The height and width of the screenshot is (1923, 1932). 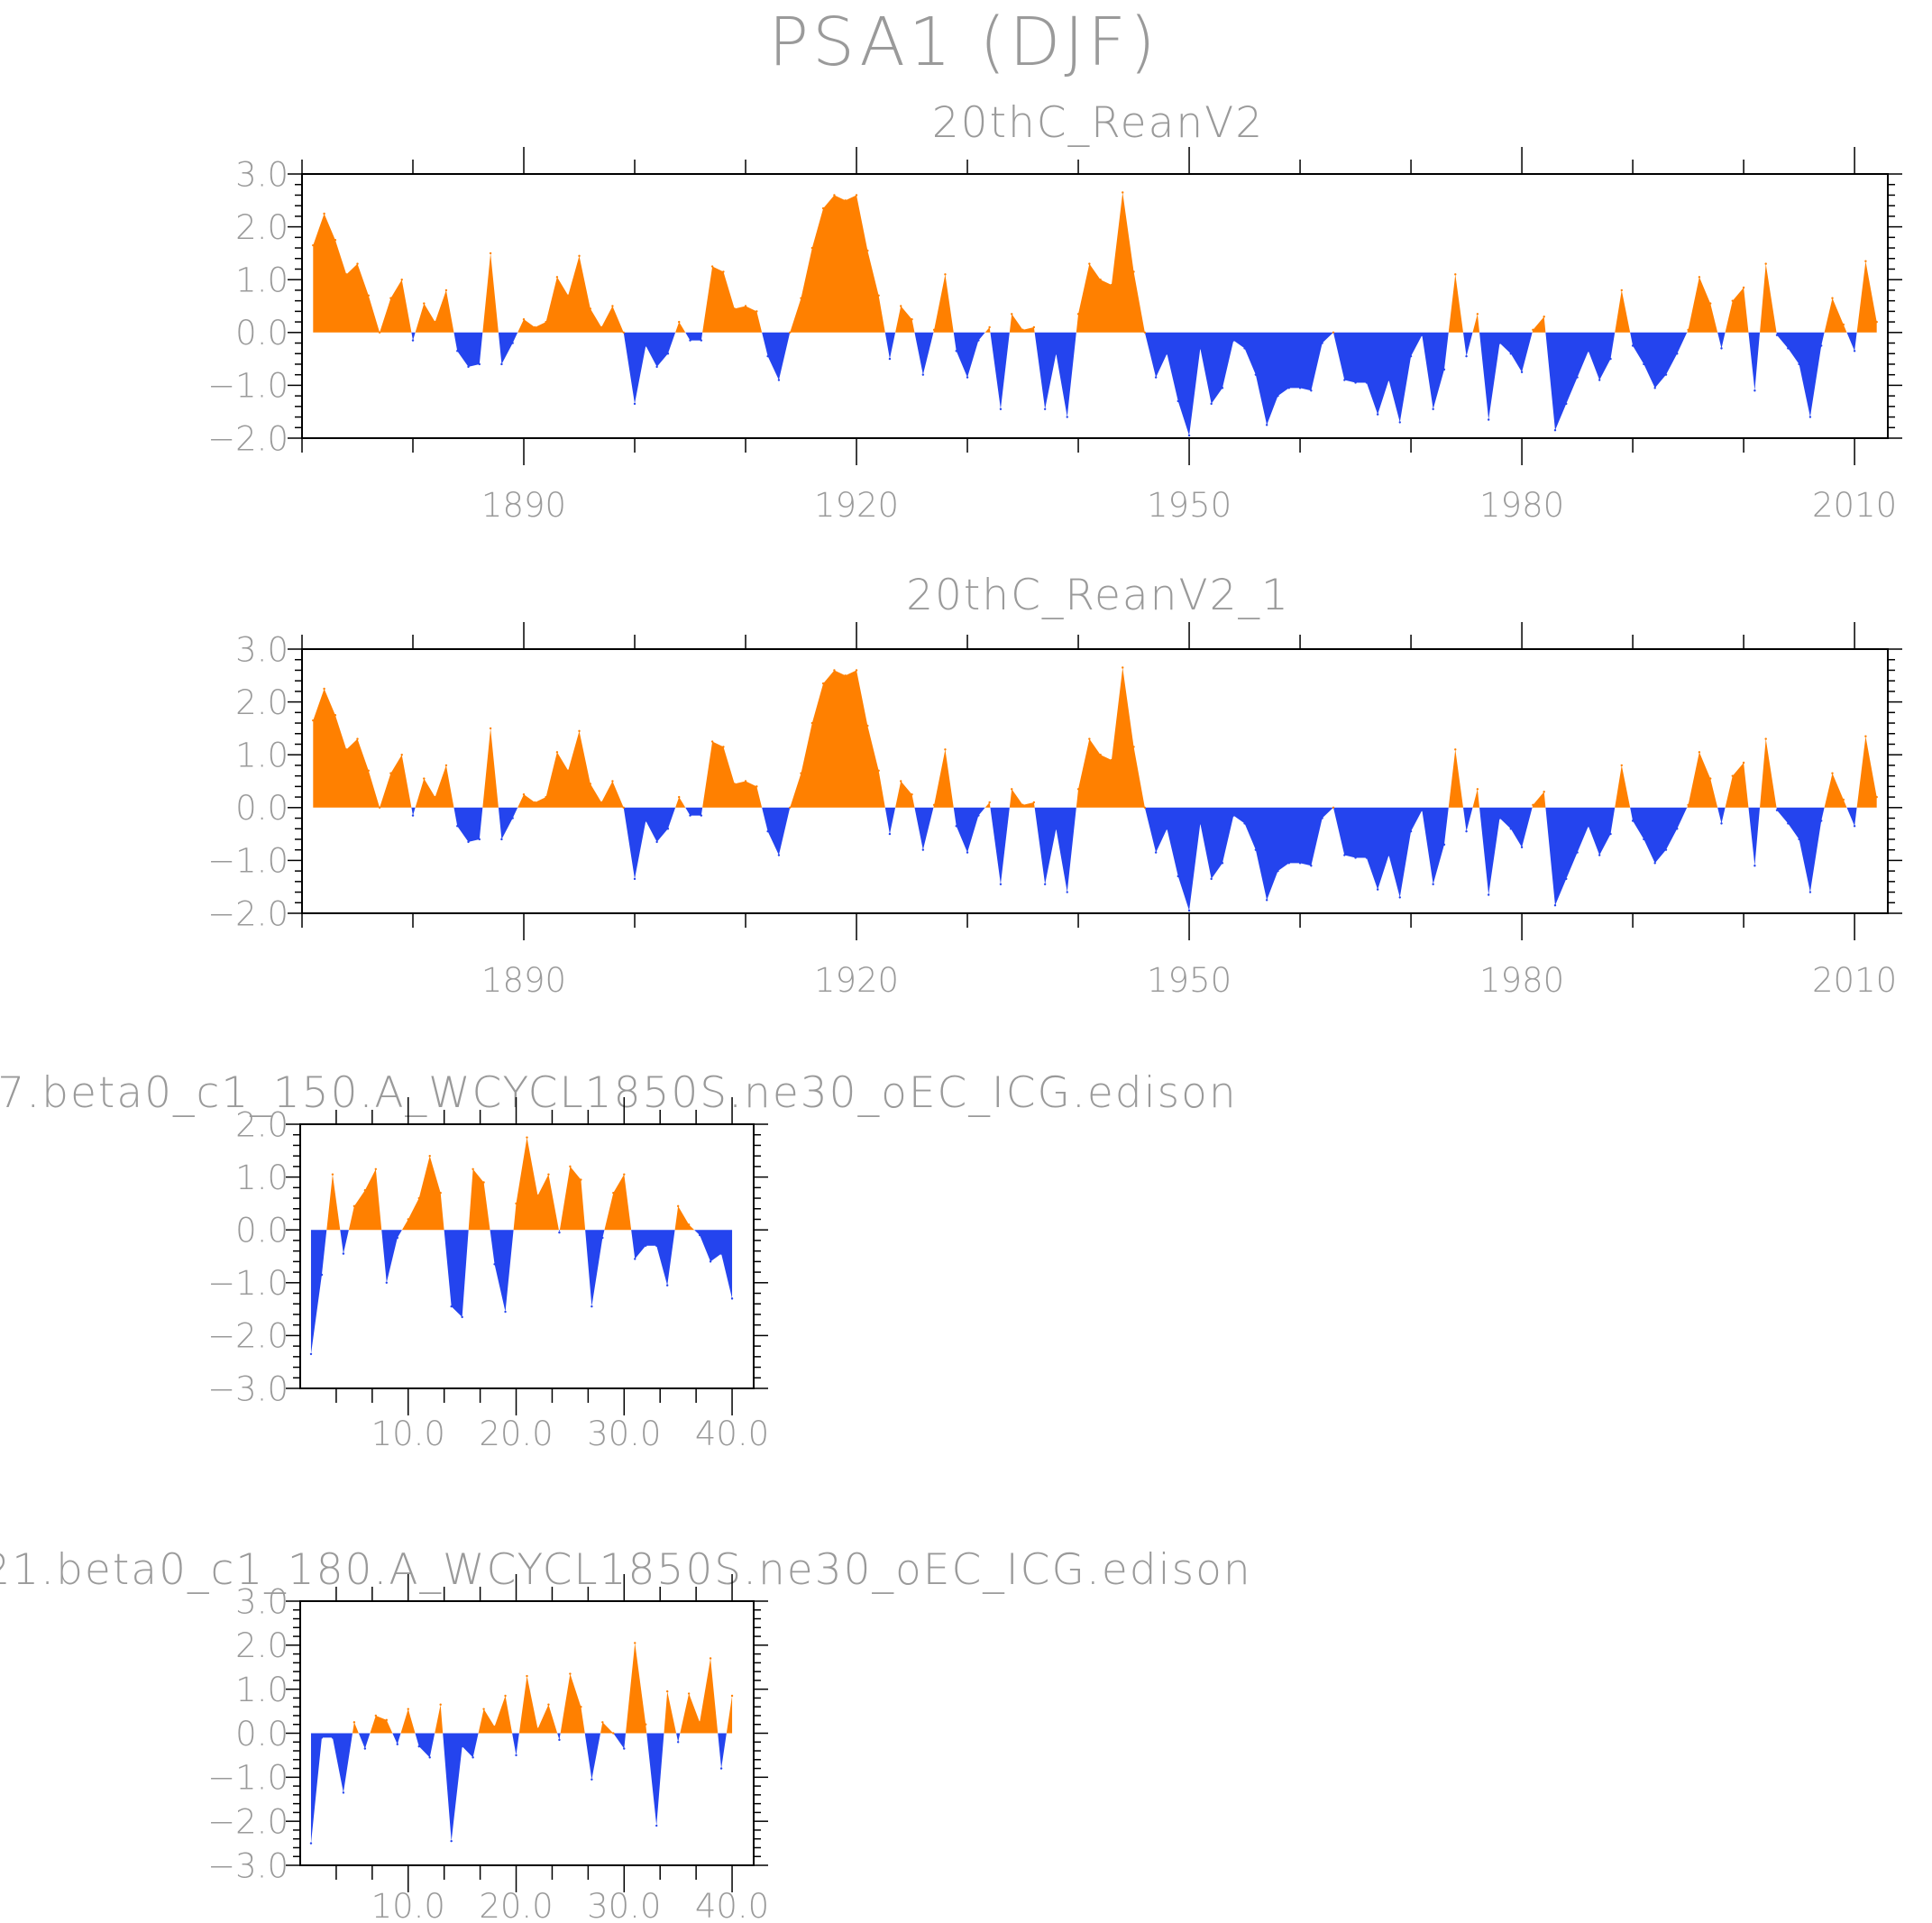 What do you see at coordinates (262, 1601) in the screenshot?
I see `y-tick-label: 3.0` at bounding box center [262, 1601].